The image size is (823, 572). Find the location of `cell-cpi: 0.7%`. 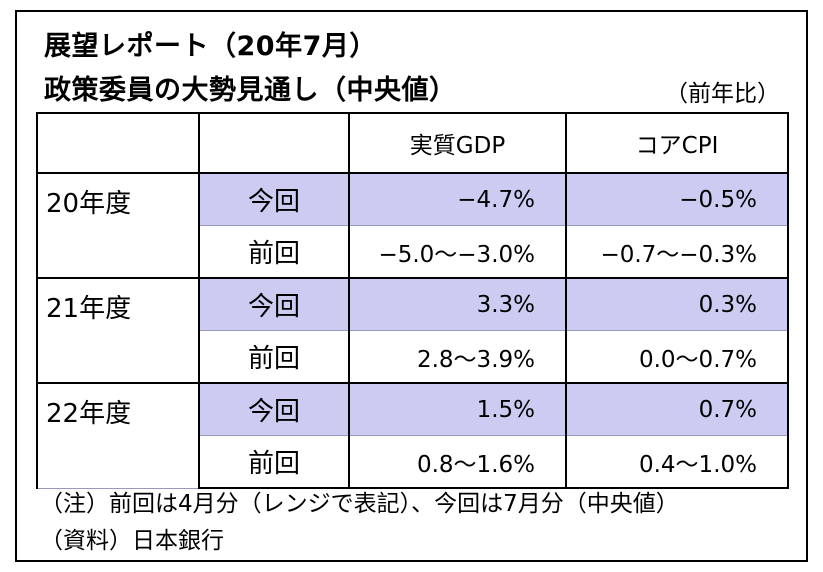

cell-cpi: 0.7% is located at coordinates (677, 409).